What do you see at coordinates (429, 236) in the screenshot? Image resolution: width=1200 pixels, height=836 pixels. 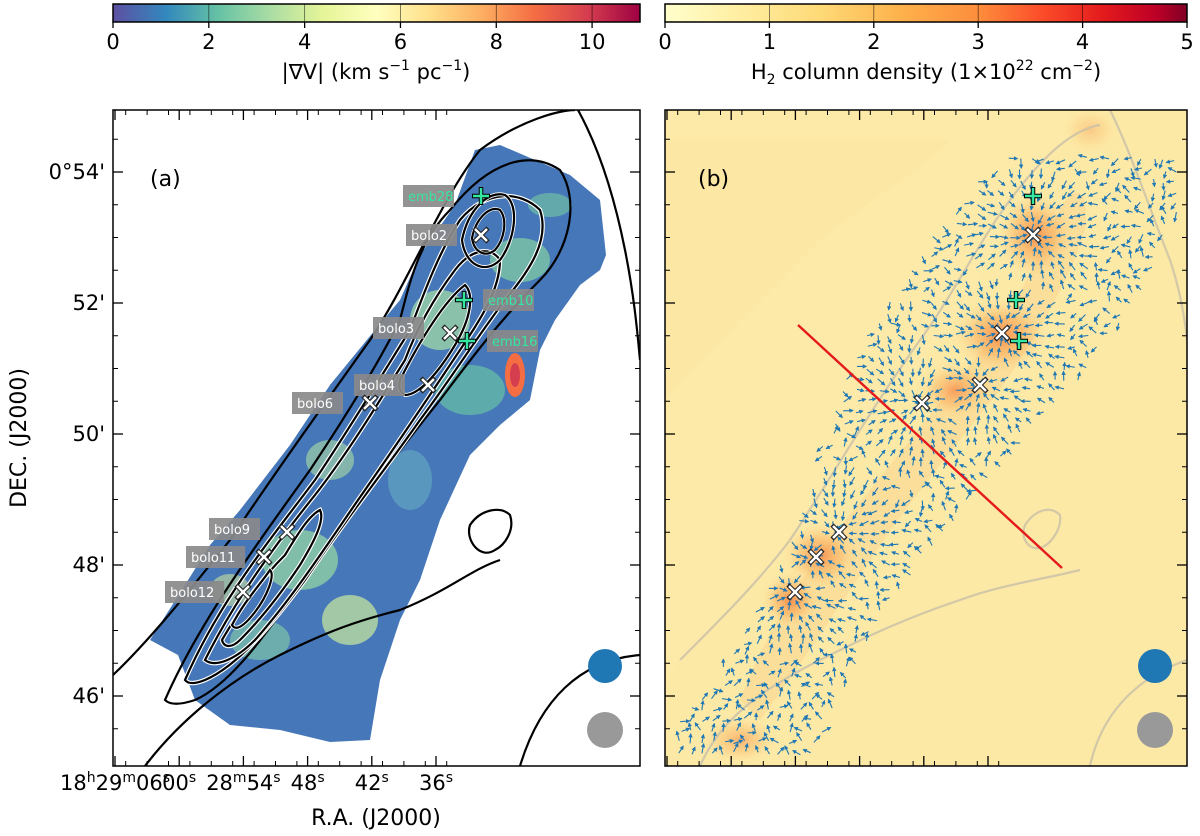 I see `source-label: bolo2` at bounding box center [429, 236].